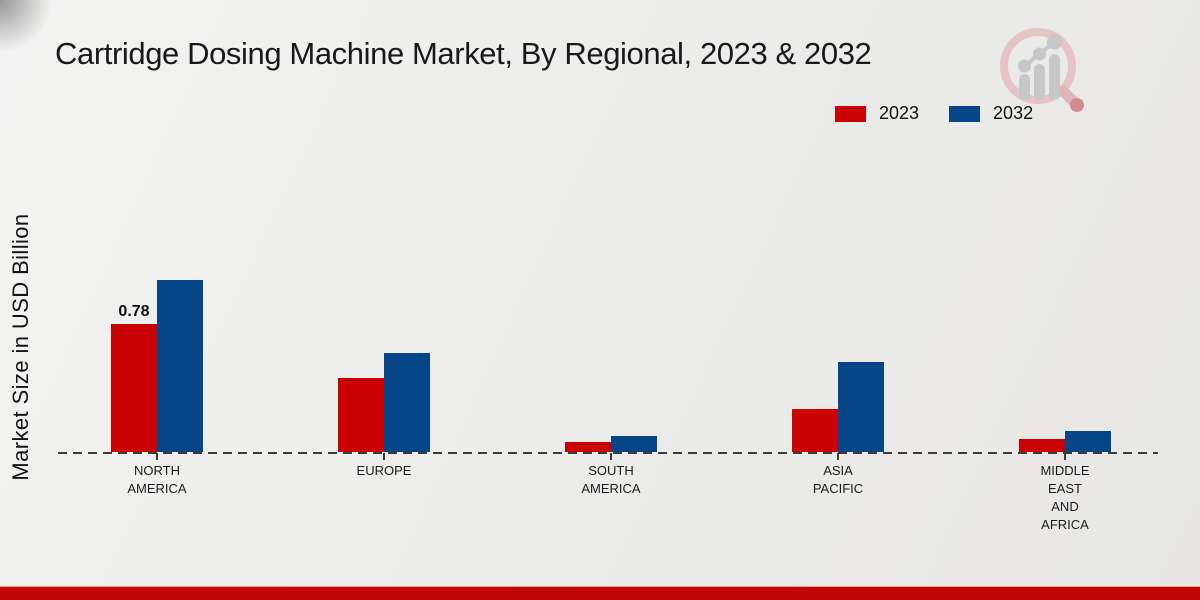  I want to click on legend-item-2023: 2023, so click(877, 113).